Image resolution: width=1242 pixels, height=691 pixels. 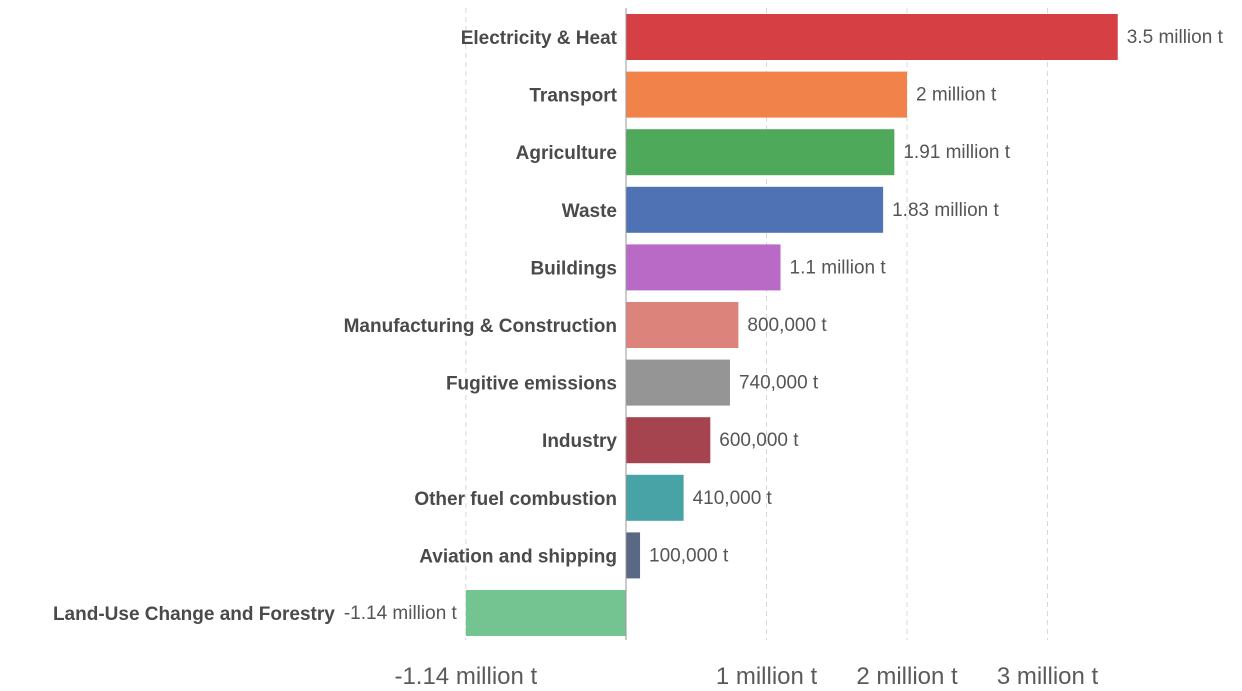 What do you see at coordinates (515, 499) in the screenshot?
I see `category-label-8: Other fuel combustion` at bounding box center [515, 499].